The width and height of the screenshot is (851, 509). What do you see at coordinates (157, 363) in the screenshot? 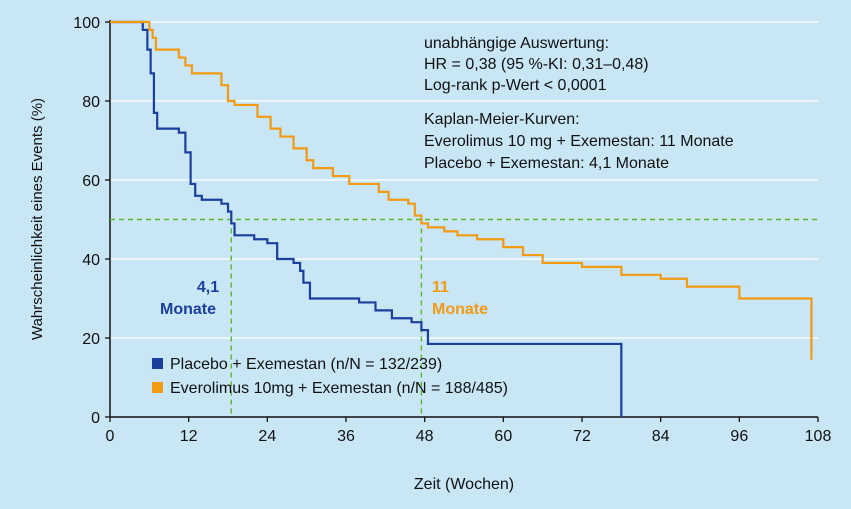
I see `legend-swatch-placebo` at bounding box center [157, 363].